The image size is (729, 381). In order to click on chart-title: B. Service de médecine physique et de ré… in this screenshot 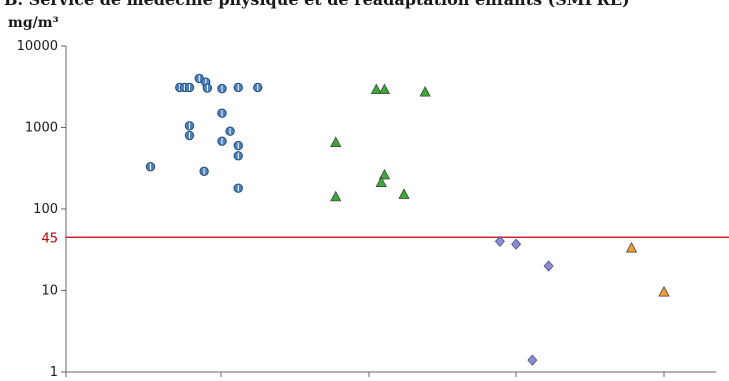, I will do `click(366, 4)`.